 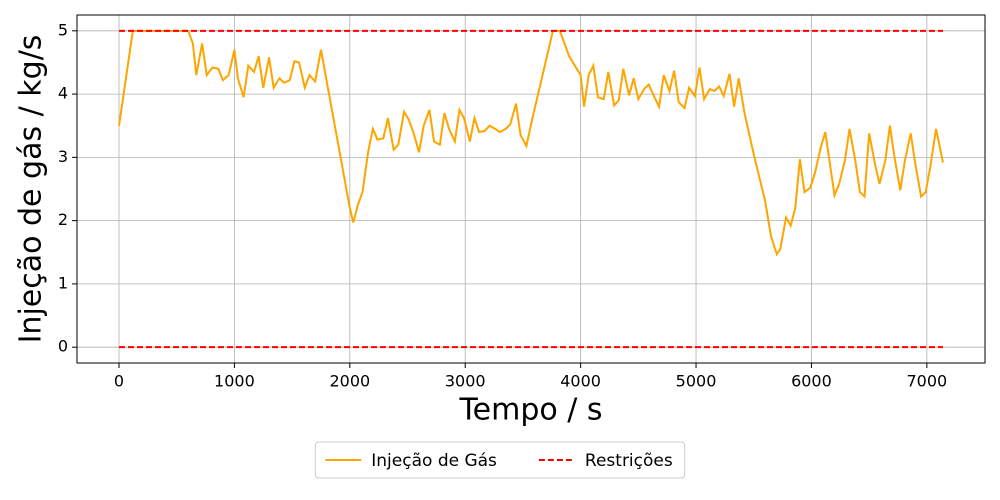 I want to click on x-tick-label: 3000, so click(x=465, y=381).